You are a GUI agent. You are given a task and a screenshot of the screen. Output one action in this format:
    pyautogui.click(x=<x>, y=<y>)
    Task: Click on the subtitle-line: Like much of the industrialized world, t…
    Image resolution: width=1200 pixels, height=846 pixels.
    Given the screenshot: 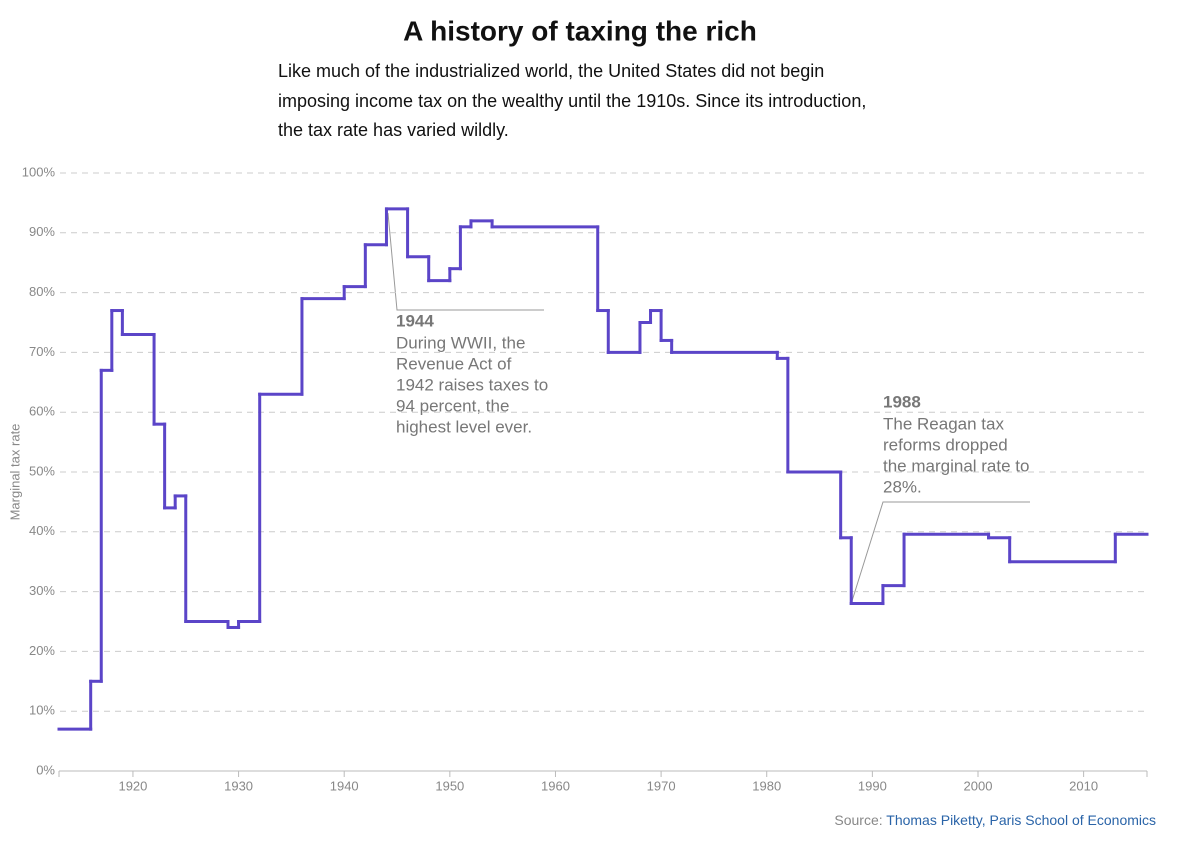 What is the action you would take?
    pyautogui.click(x=551, y=71)
    